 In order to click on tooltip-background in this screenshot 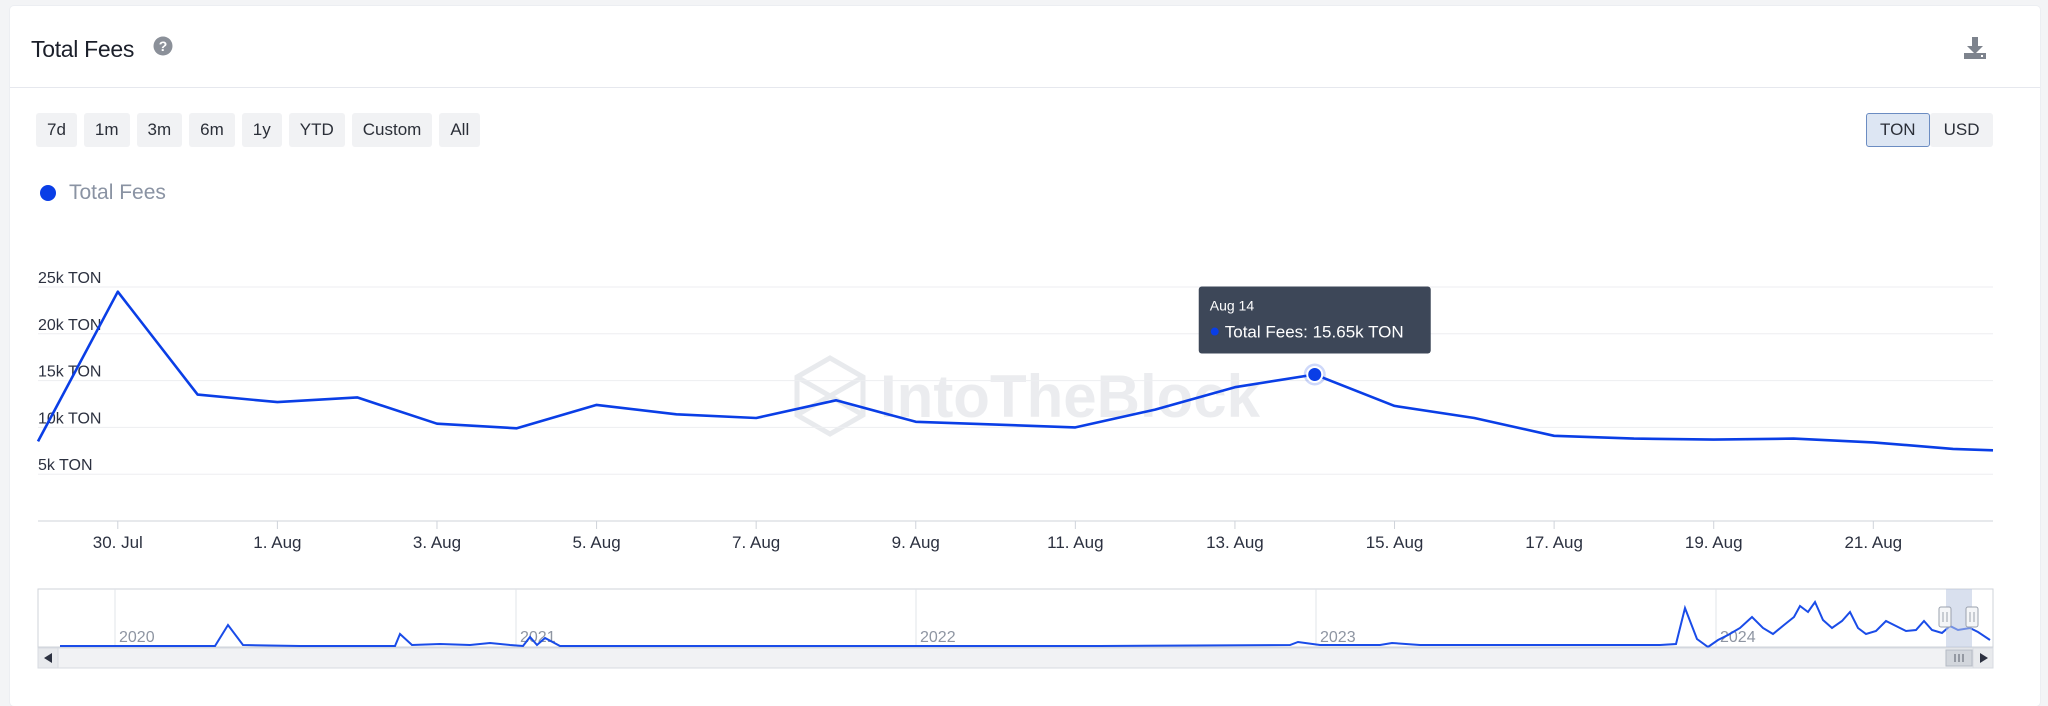, I will do `click(1314, 320)`.